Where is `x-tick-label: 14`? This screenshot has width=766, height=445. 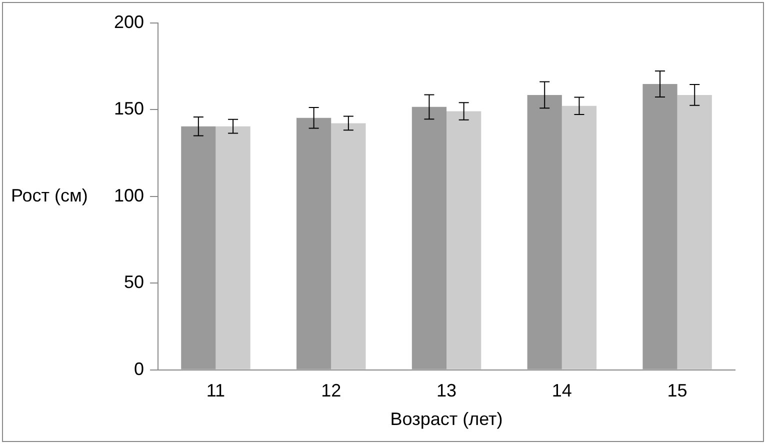 x-tick-label: 14 is located at coordinates (562, 390).